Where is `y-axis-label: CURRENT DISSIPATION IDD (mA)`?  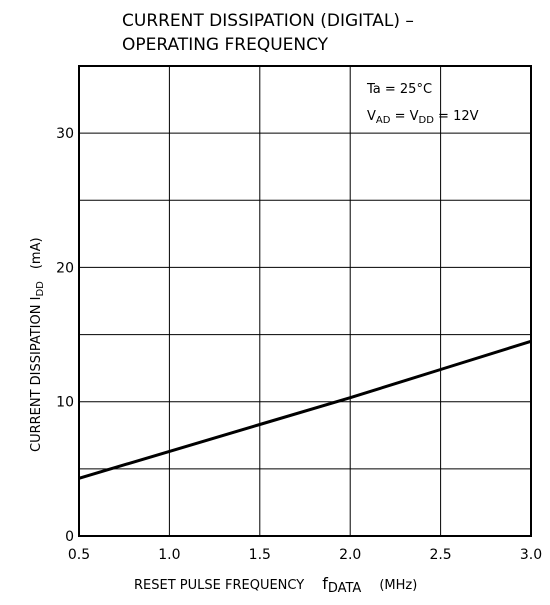 y-axis-label: CURRENT DISSIPATION IDD (mA) is located at coordinates (37, 344).